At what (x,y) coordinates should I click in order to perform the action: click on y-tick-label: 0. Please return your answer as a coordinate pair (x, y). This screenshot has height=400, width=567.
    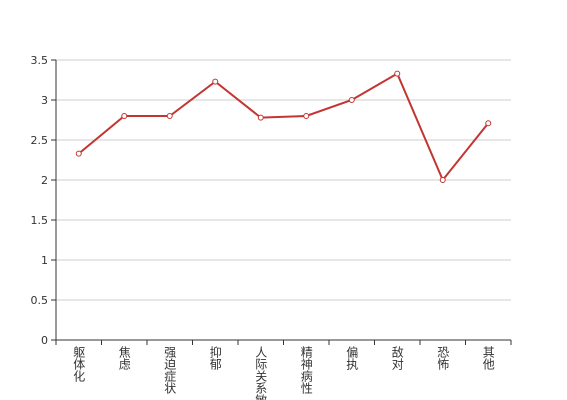
    Looking at the image, I should click on (44, 340).